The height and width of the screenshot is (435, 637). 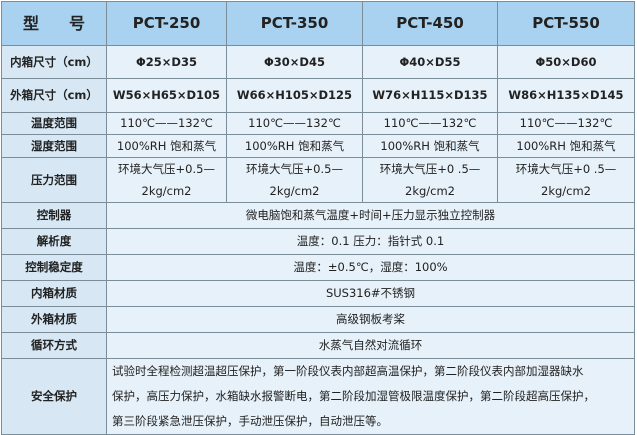 I want to click on model-header-a: 型, so click(x=30, y=23).